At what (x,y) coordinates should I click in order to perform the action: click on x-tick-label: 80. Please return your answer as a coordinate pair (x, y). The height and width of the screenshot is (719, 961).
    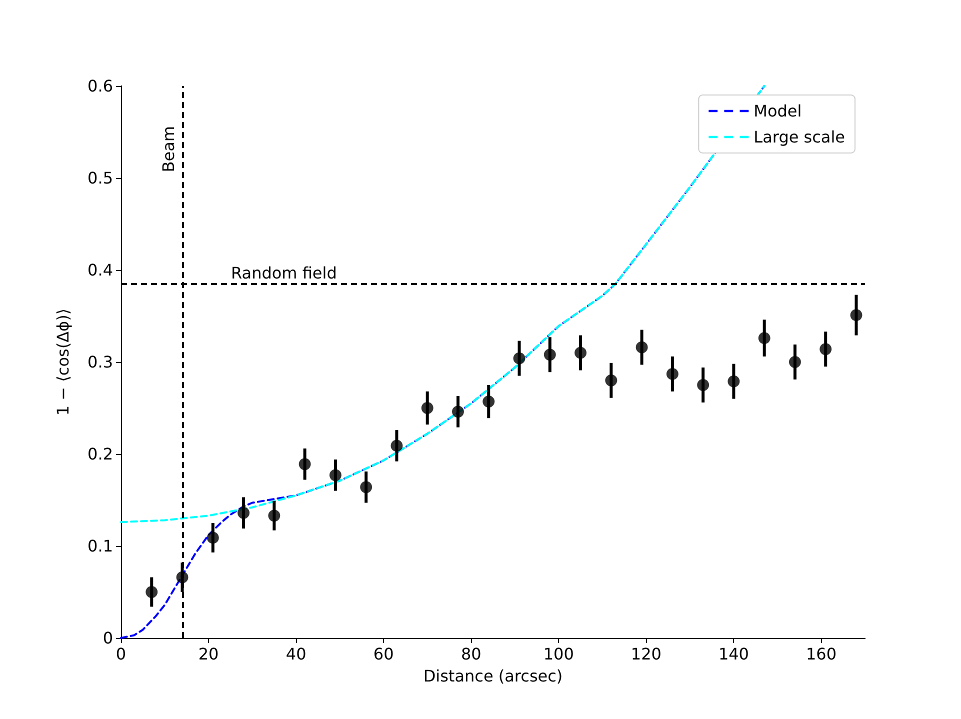
    Looking at the image, I should click on (471, 654).